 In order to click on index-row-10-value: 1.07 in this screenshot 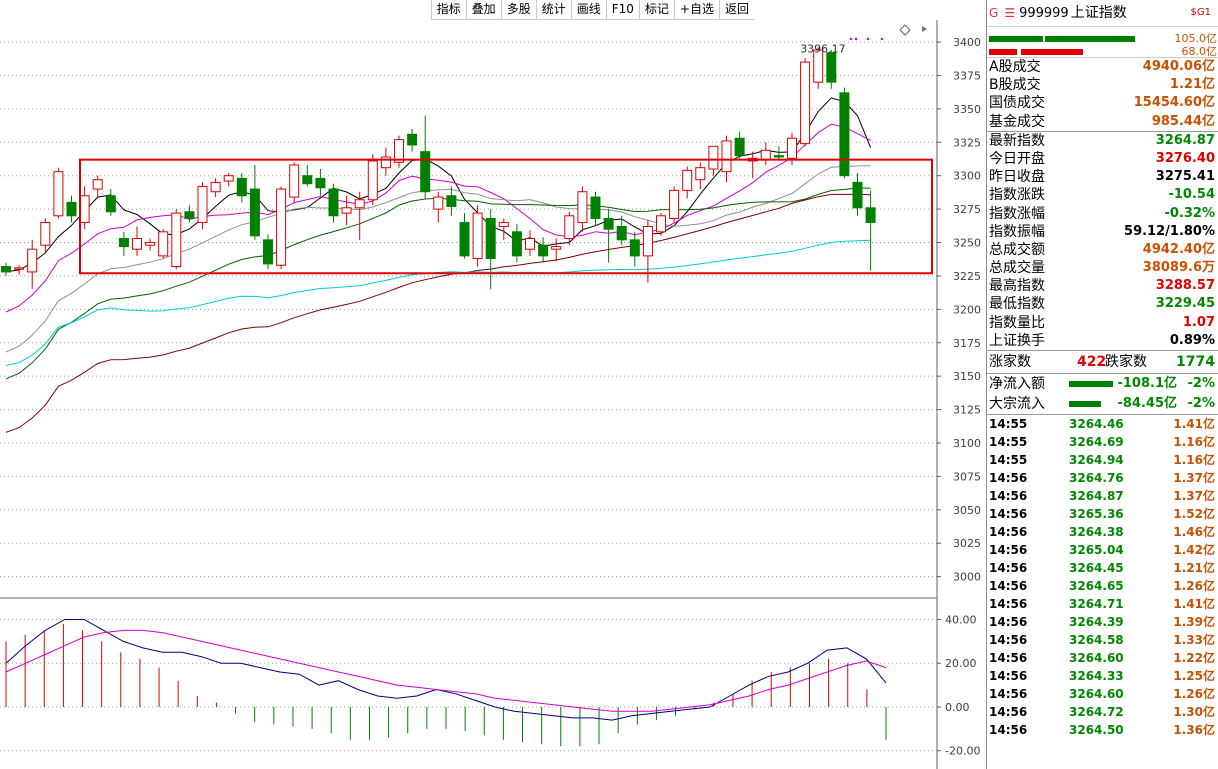, I will do `click(1198, 322)`.